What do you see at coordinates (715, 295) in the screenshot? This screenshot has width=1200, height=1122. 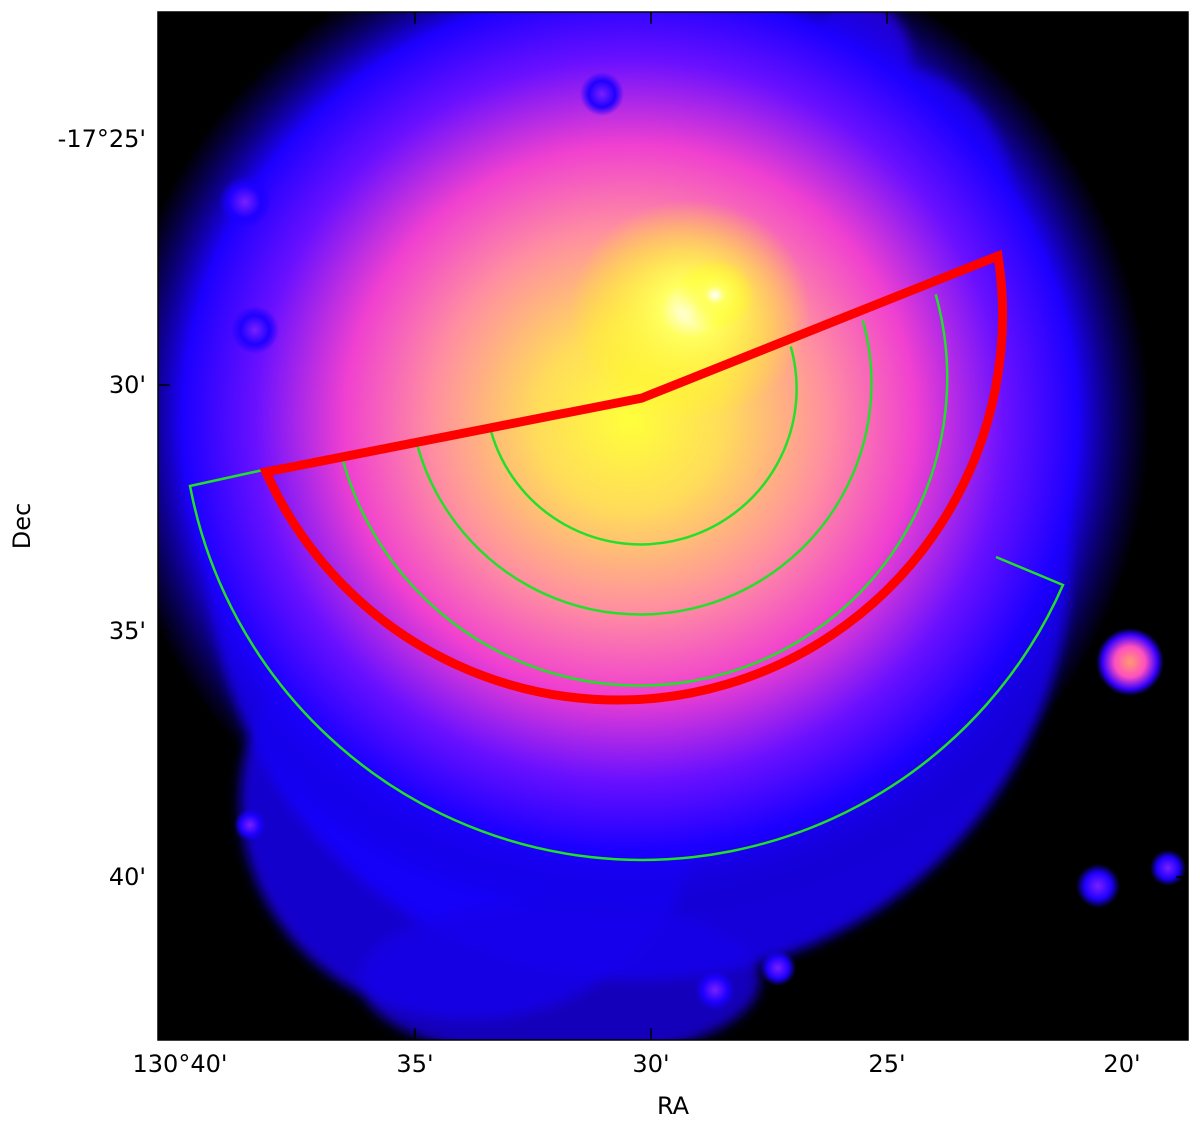 I see `core-bright-spot` at bounding box center [715, 295].